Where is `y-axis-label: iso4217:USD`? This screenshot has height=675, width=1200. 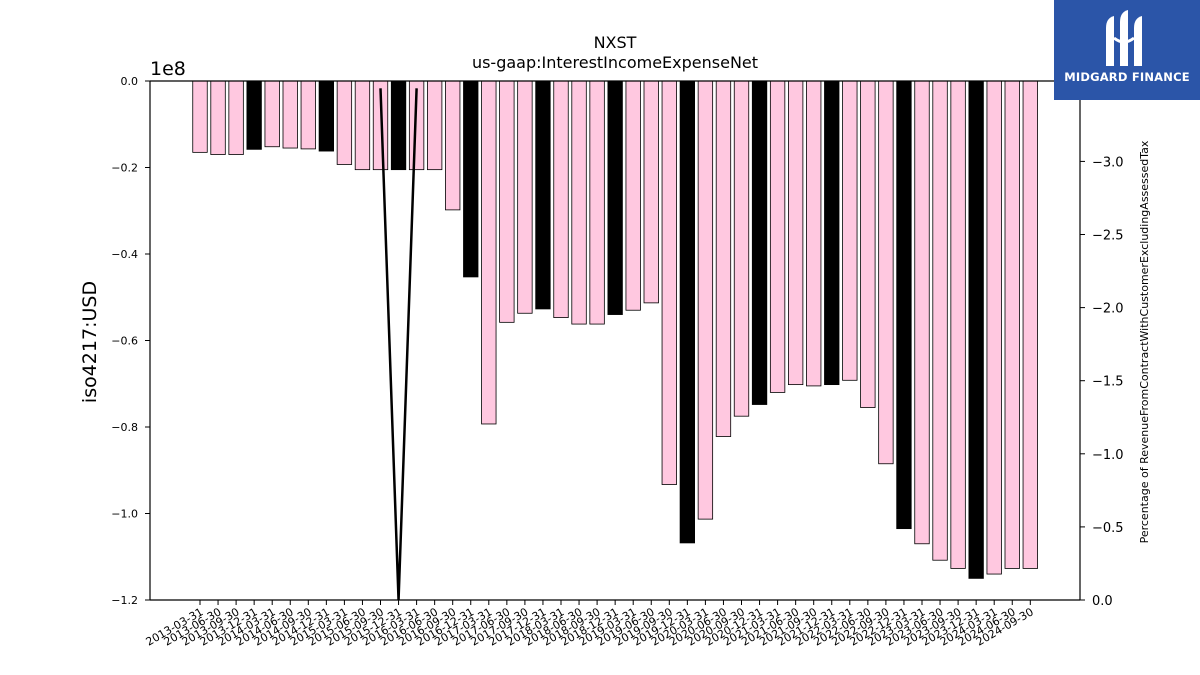 y-axis-label: iso4217:USD is located at coordinates (90, 342).